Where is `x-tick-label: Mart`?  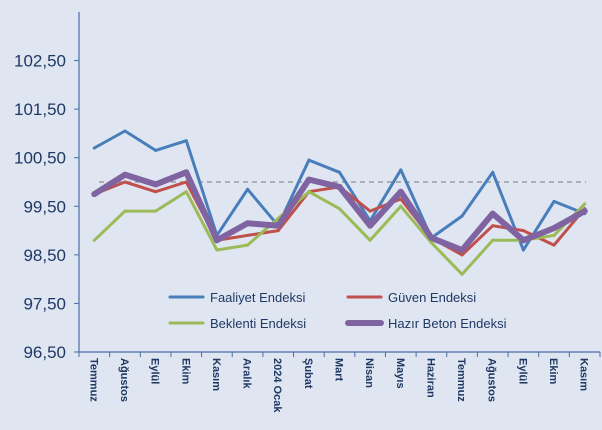
x-tick-label: Mart is located at coordinates (339, 370).